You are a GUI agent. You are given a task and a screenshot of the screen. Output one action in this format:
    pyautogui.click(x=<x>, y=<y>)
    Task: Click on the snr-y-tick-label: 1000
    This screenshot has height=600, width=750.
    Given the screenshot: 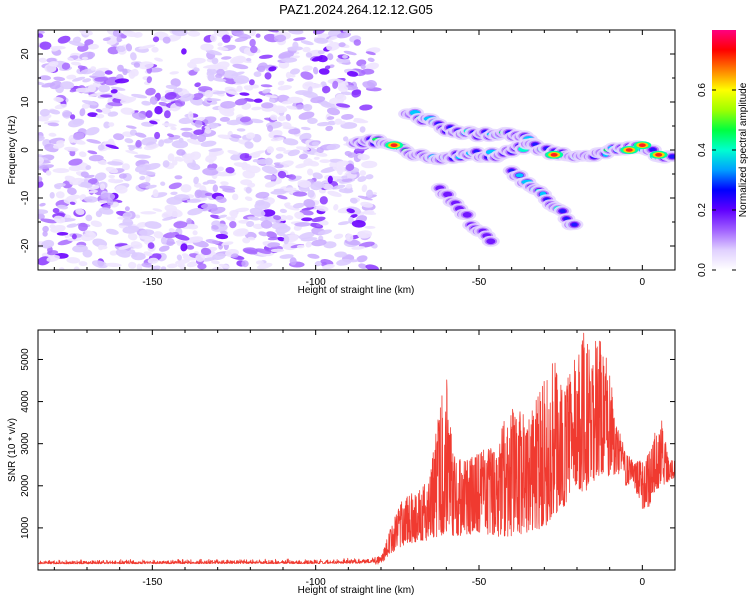 What is the action you would take?
    pyautogui.click(x=25, y=527)
    